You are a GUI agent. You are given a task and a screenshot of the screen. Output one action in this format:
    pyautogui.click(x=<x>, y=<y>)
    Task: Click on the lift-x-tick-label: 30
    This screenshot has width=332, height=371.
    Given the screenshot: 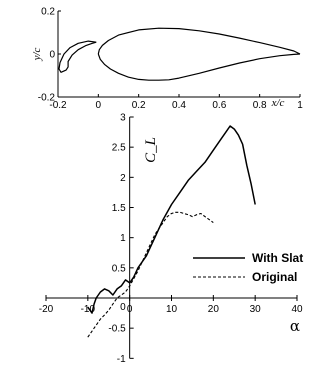 What is the action you would take?
    pyautogui.click(x=256, y=309)
    